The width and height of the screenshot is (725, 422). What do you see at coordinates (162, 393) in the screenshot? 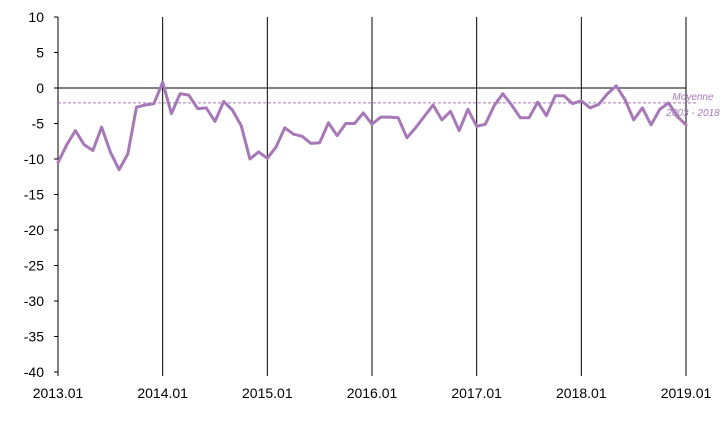
I see `x-tick-label: 2014.01` at bounding box center [162, 393].